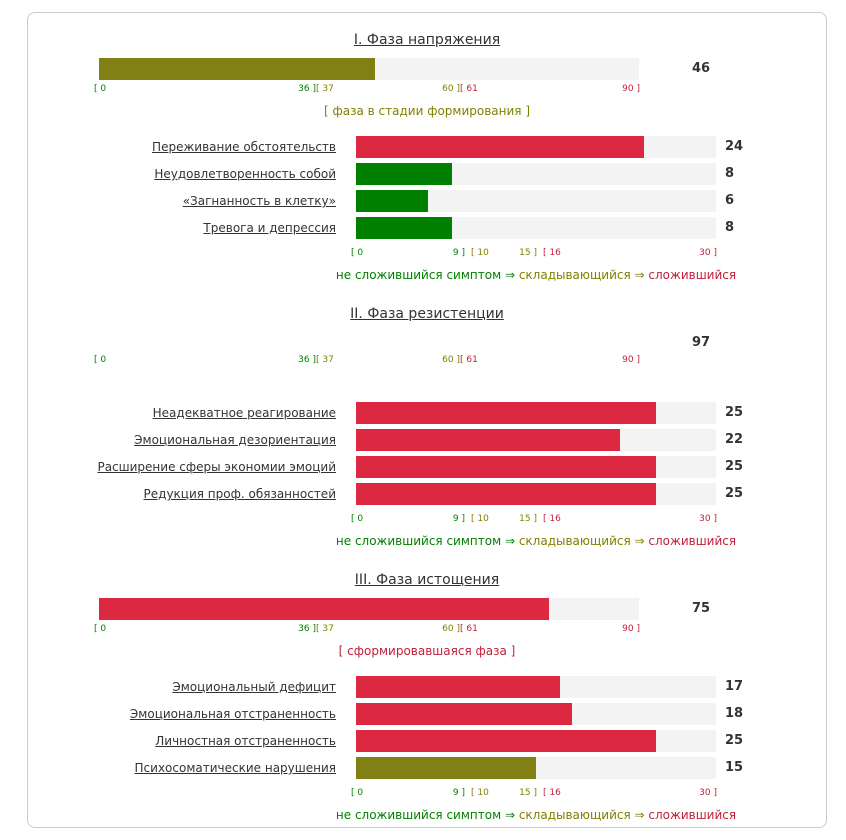  Describe the element at coordinates (427, 40) in the screenshot. I see `phase-title: I. Фаза напряжения` at that location.